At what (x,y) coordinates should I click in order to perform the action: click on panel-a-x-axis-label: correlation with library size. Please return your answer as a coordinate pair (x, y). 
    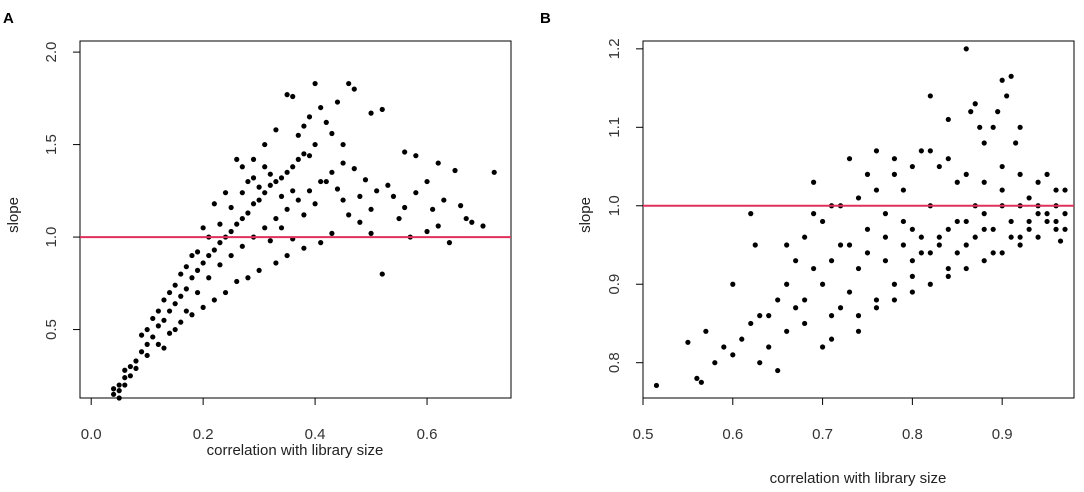
    Looking at the image, I should click on (295, 450).